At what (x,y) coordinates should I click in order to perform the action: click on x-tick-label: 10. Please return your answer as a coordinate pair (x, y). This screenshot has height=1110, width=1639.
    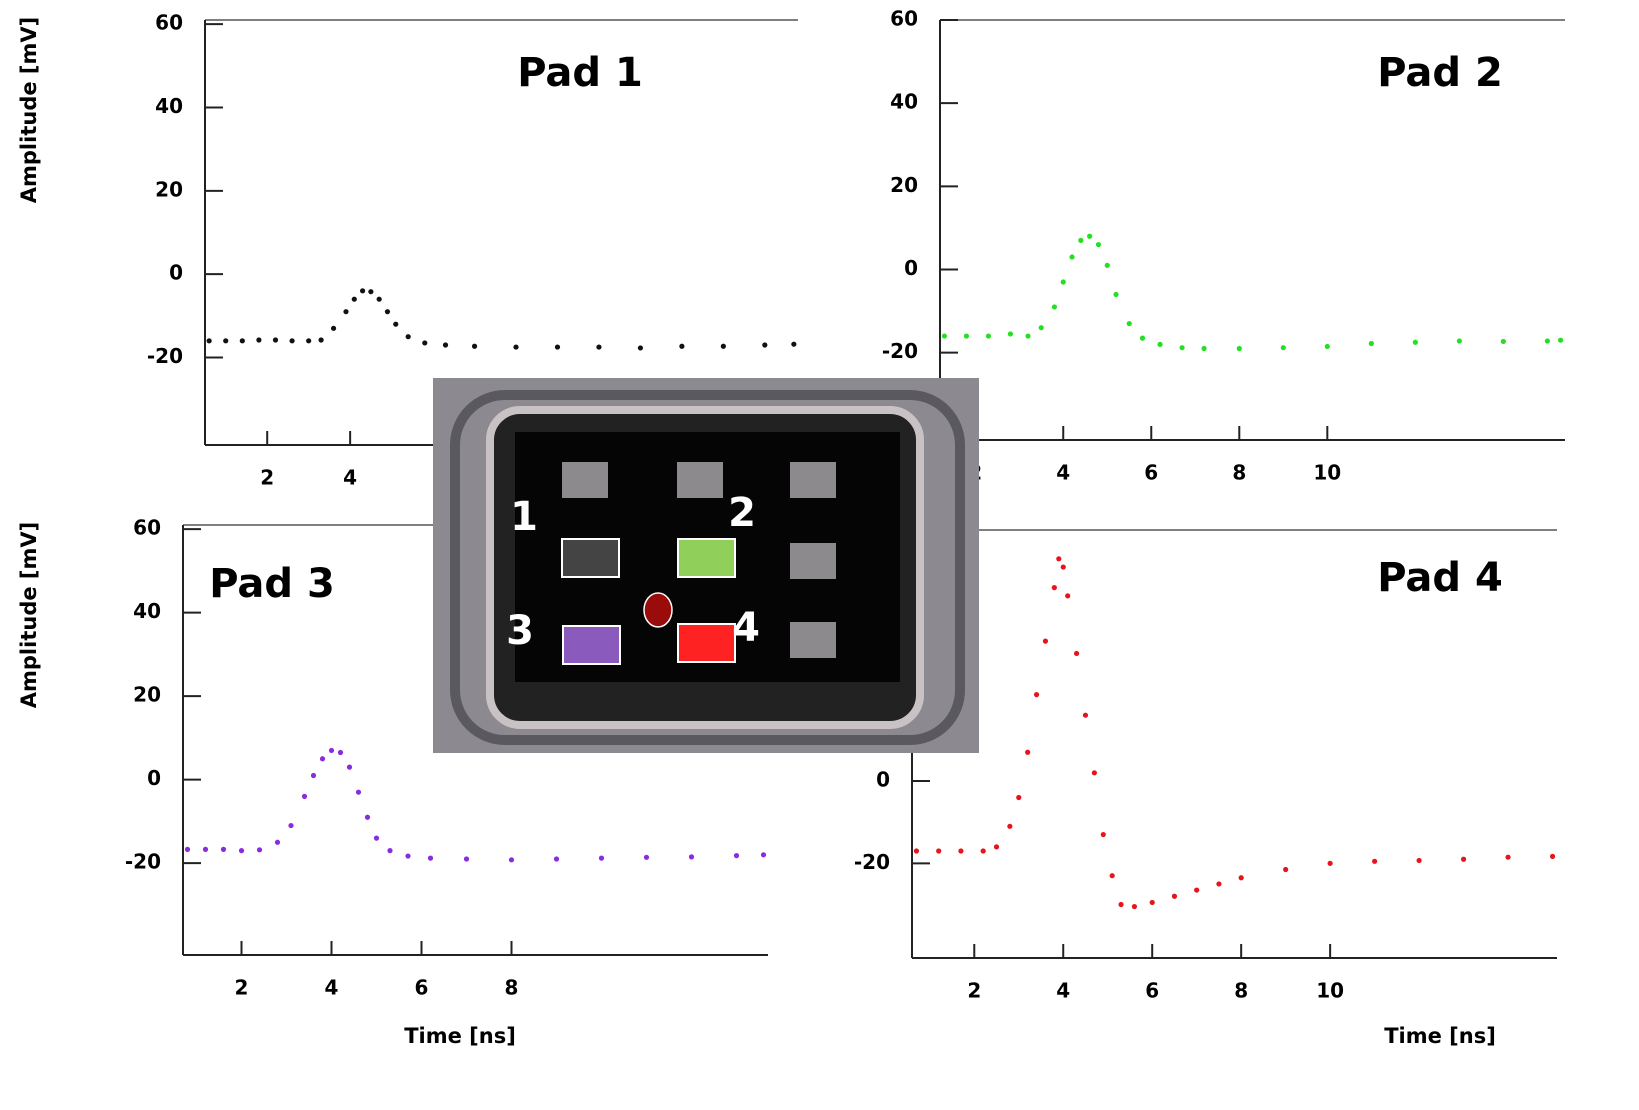
    Looking at the image, I should click on (1327, 473).